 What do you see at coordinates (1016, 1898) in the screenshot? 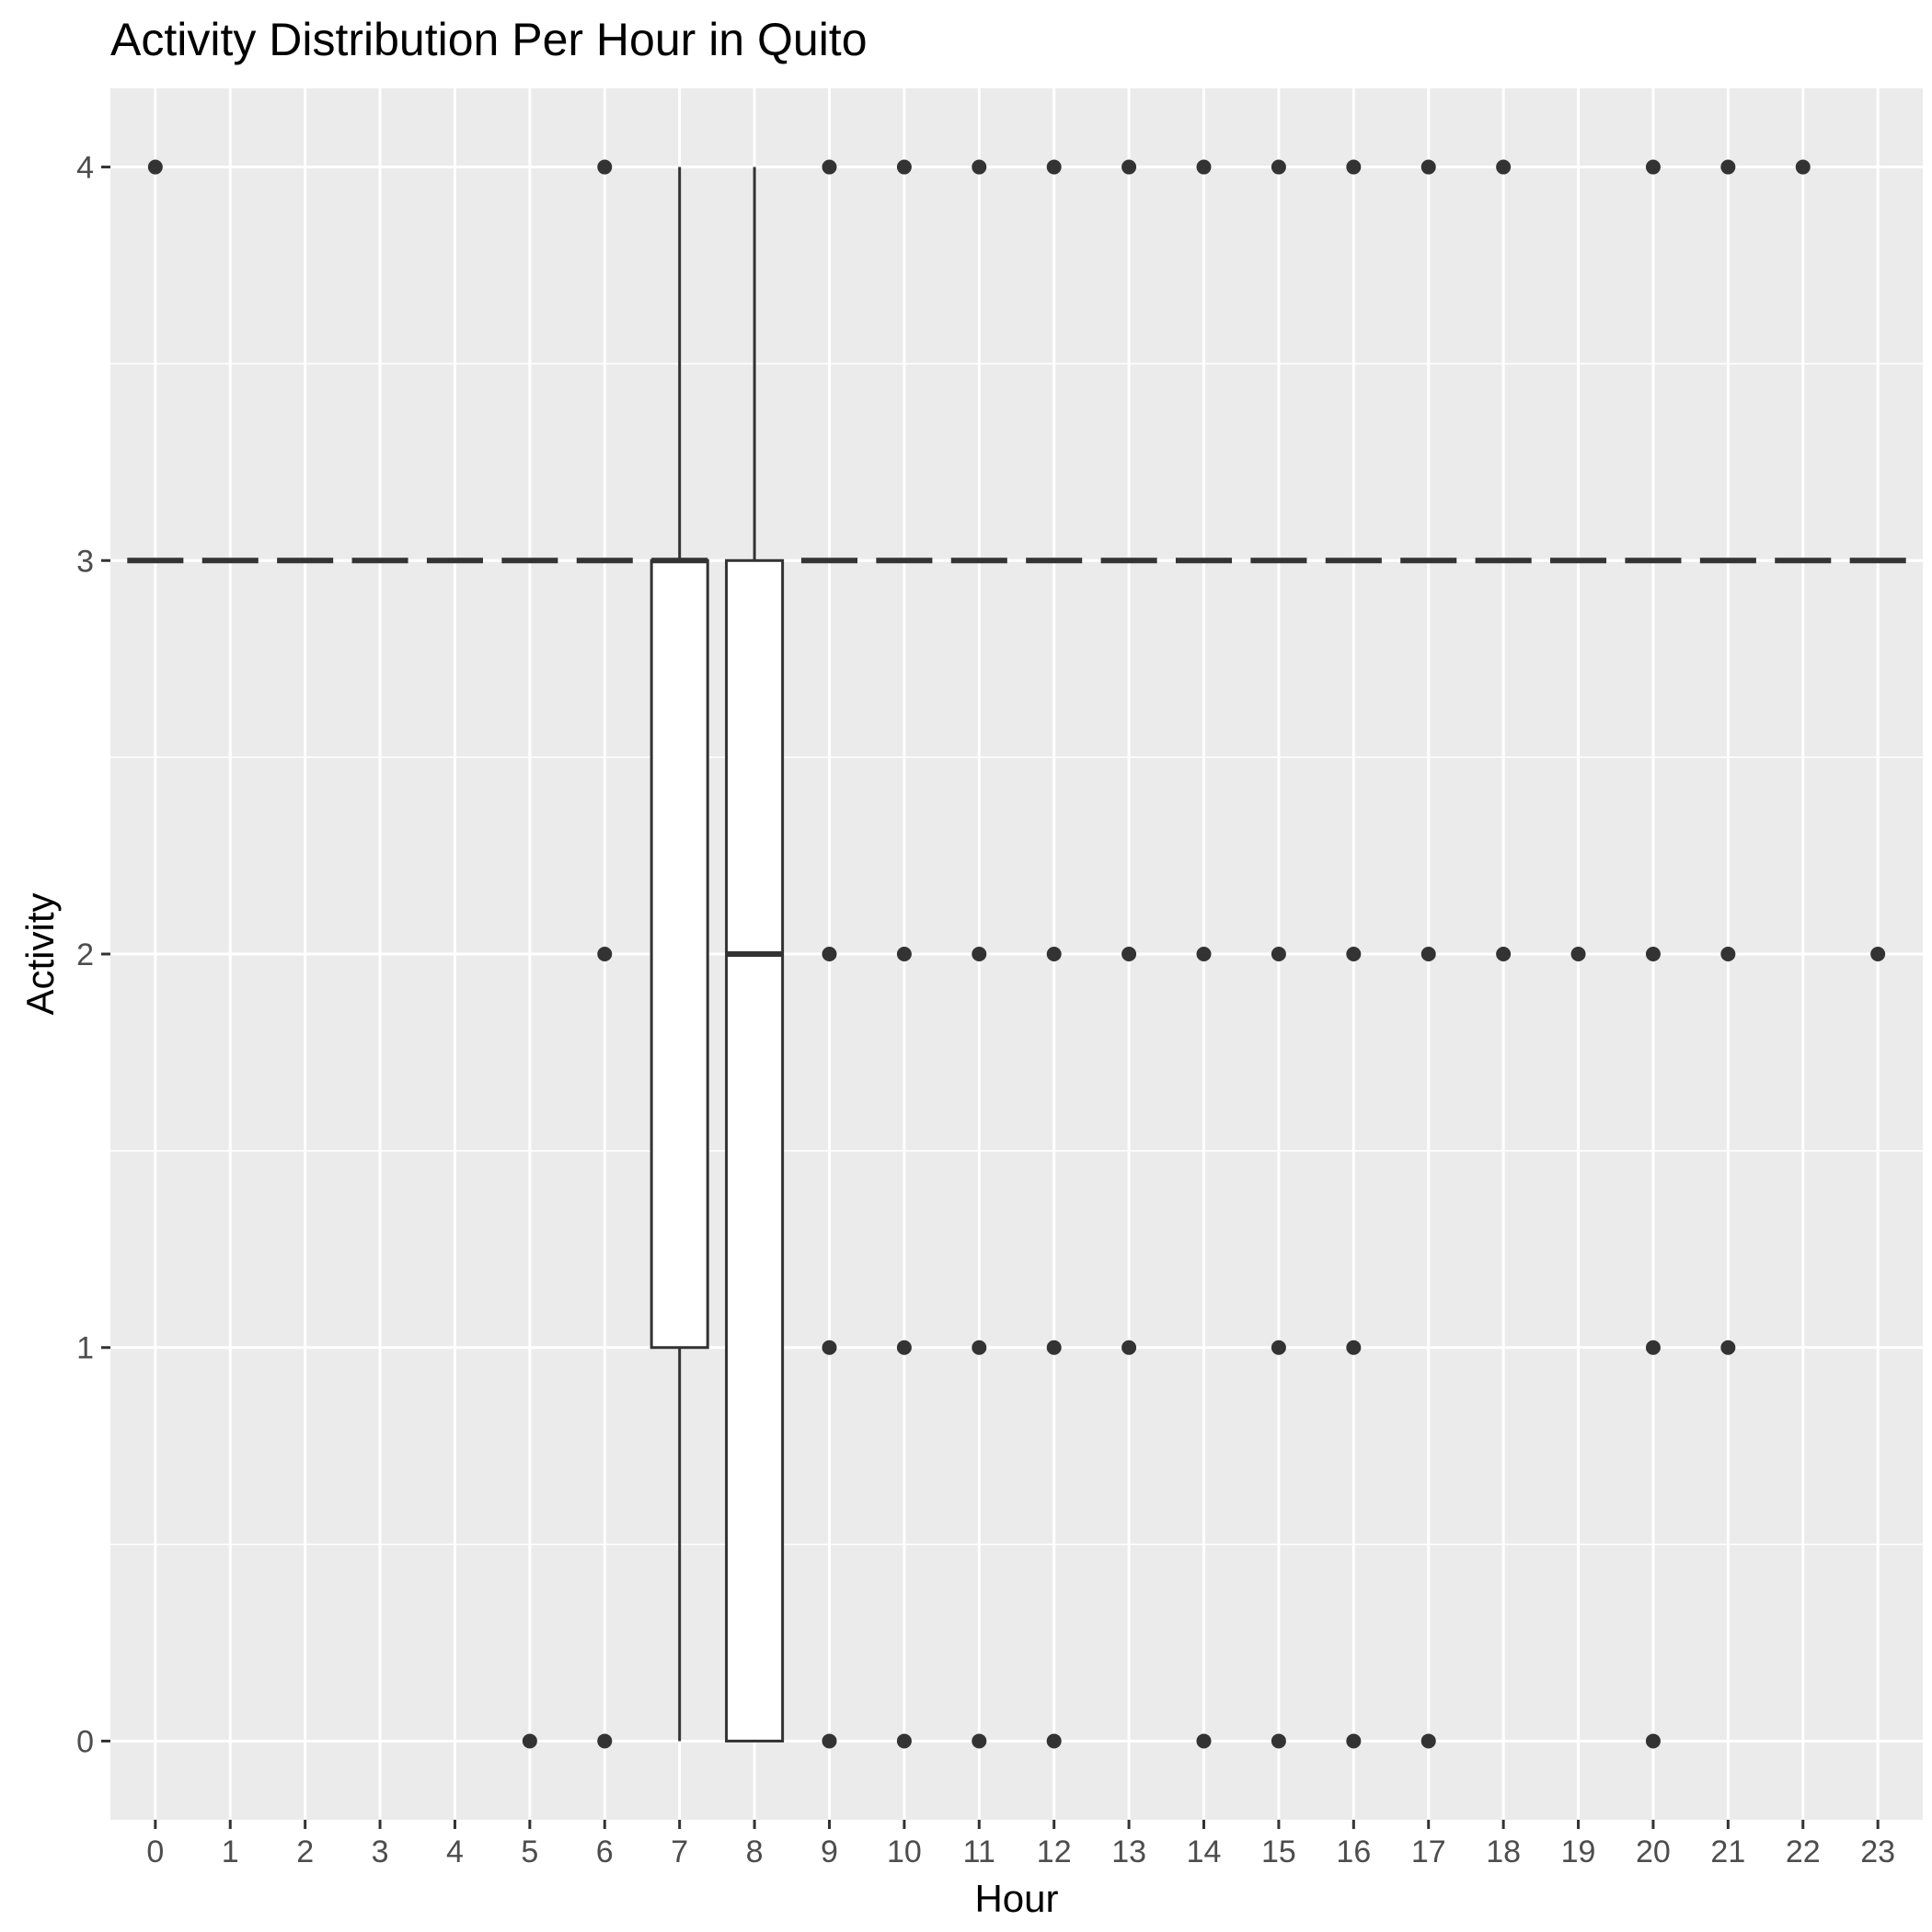
I see `x-axis-title: Hour` at bounding box center [1016, 1898].